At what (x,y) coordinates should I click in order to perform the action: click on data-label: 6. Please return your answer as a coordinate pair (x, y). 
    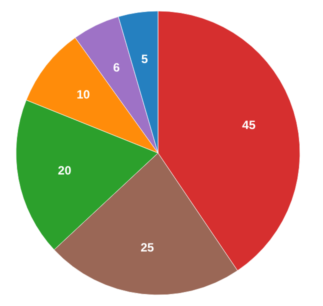
    Looking at the image, I should click on (116, 67).